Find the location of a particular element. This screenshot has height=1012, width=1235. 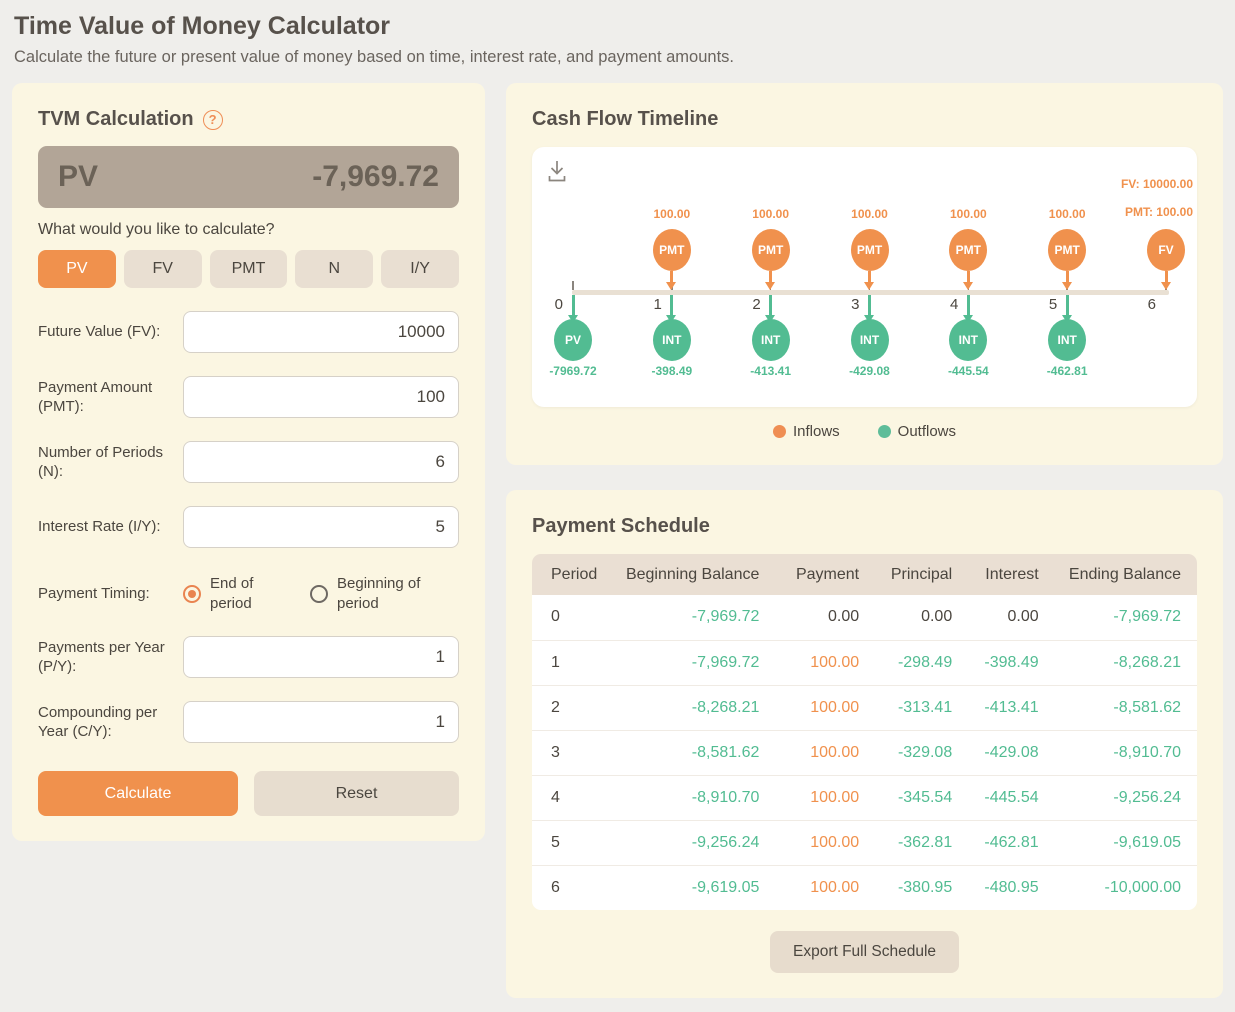

outflow-node: INT is located at coordinates (671, 340).